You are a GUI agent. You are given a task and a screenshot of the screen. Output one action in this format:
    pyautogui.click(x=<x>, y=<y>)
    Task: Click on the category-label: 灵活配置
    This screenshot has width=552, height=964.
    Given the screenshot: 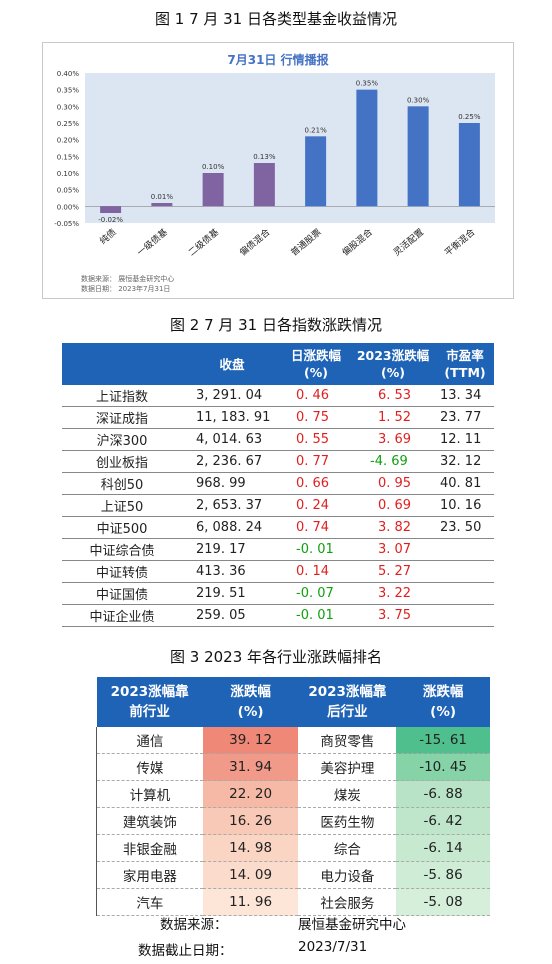 What is the action you would take?
    pyautogui.click(x=408, y=242)
    